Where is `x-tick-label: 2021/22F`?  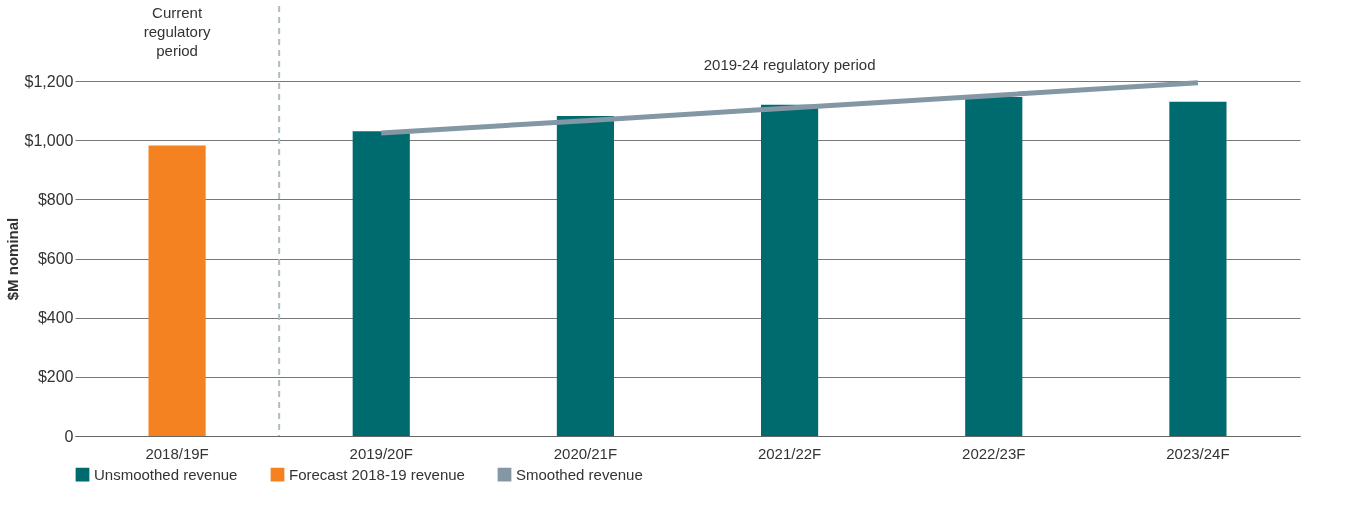
x-tick-label: 2021/22F is located at coordinates (789, 453).